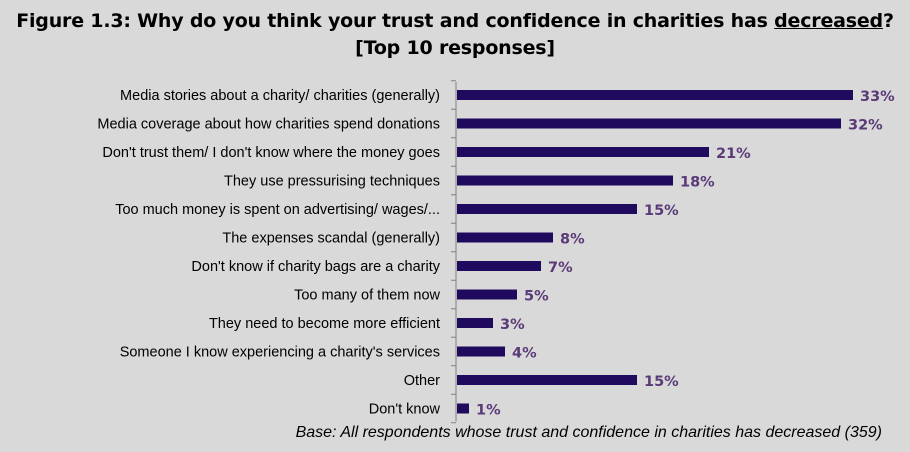 This screenshot has width=910, height=452. What do you see at coordinates (865, 126) in the screenshot?
I see `data-label: 32%` at bounding box center [865, 126].